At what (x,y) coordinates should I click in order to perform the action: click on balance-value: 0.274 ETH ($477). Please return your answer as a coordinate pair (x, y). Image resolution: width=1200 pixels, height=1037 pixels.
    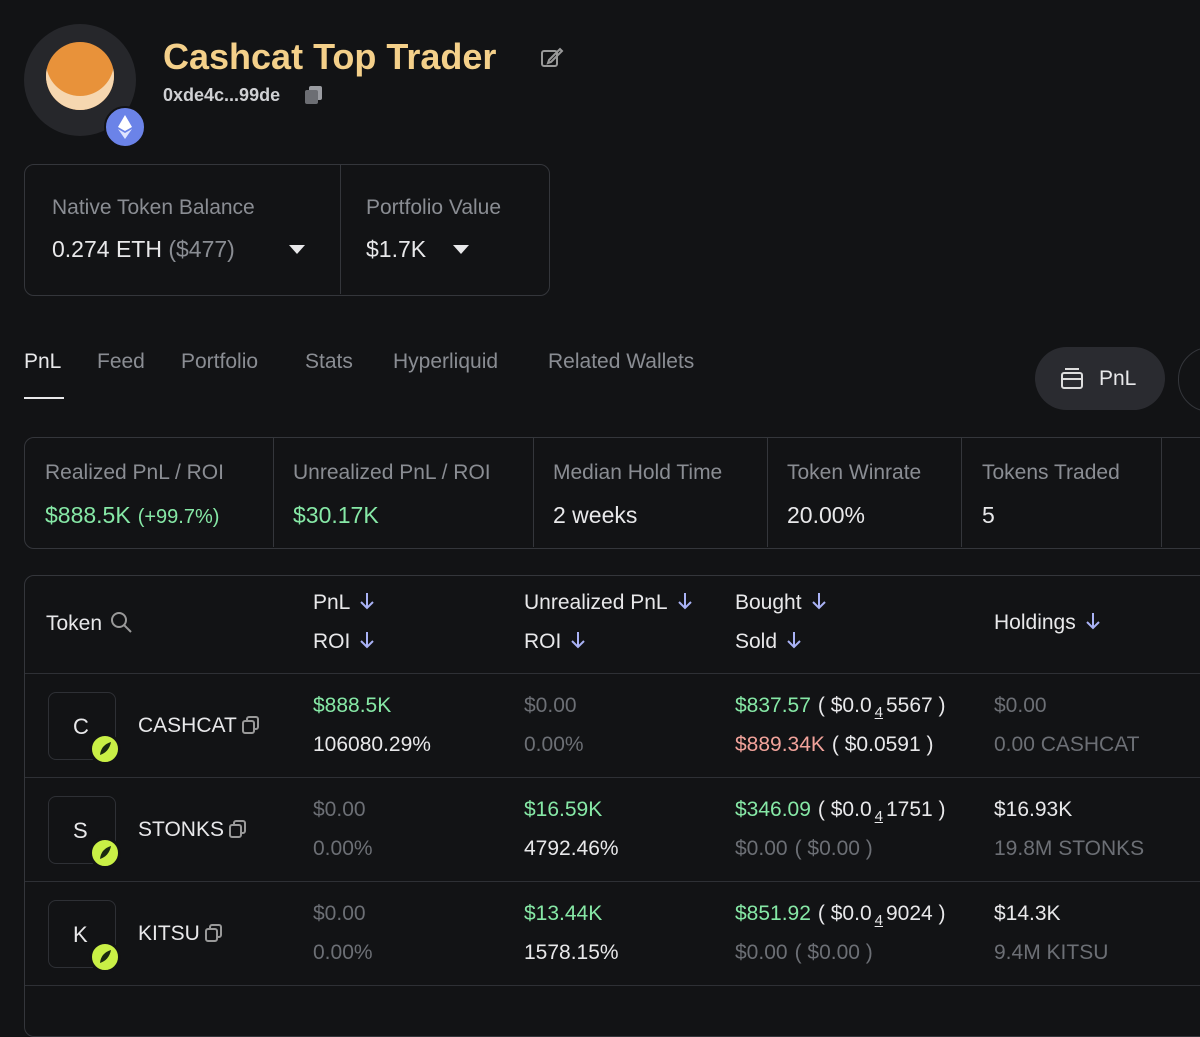
    Looking at the image, I should click on (143, 249).